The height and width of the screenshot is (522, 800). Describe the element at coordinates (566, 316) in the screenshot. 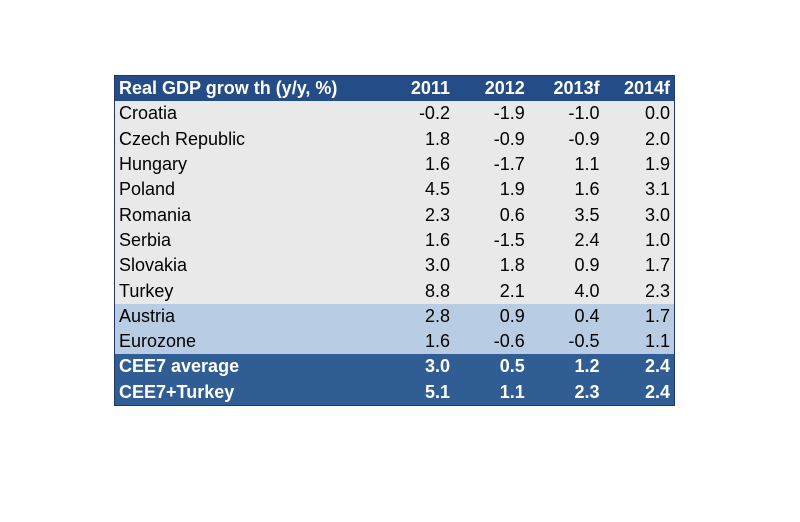

I see `value-cell-2013f: 0.4` at that location.